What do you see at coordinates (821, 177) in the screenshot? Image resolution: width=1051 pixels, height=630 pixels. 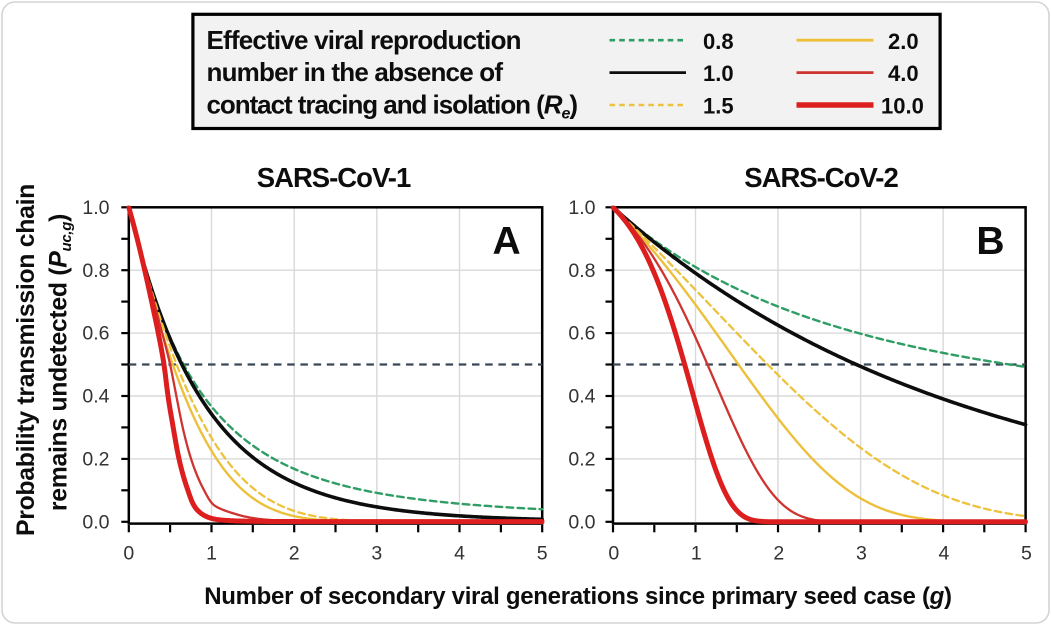 I see `svg-text: SARS-CoV-2` at bounding box center [821, 177].